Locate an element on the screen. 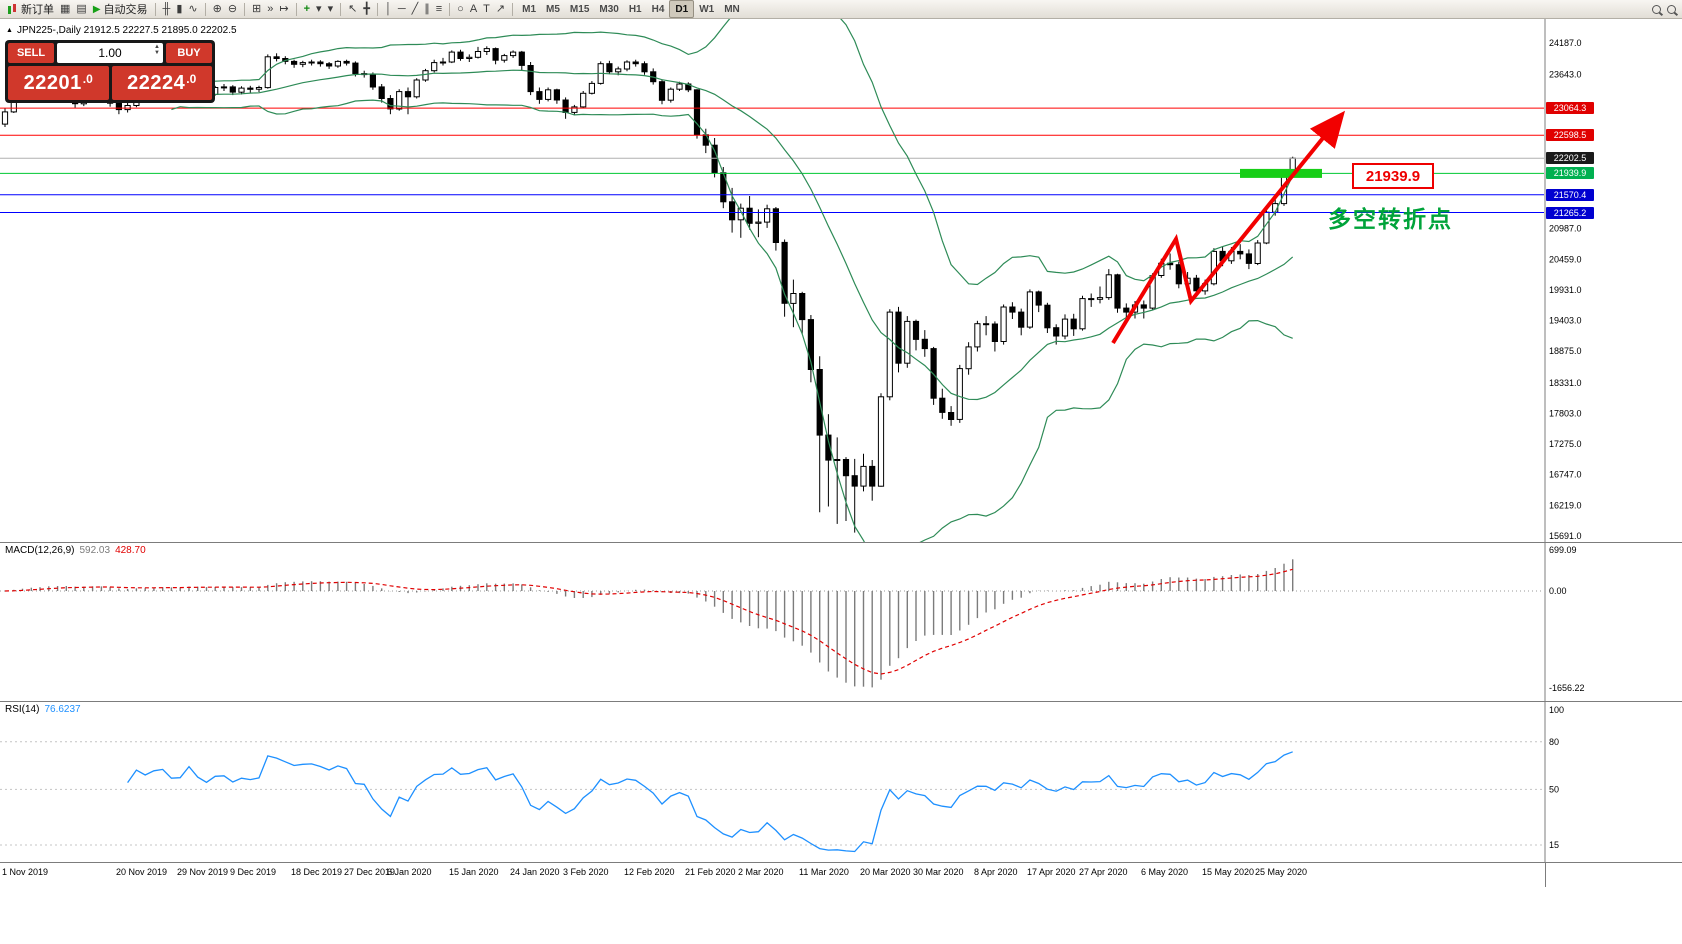  zoom-in-button: ⊕ is located at coordinates (217, 9).